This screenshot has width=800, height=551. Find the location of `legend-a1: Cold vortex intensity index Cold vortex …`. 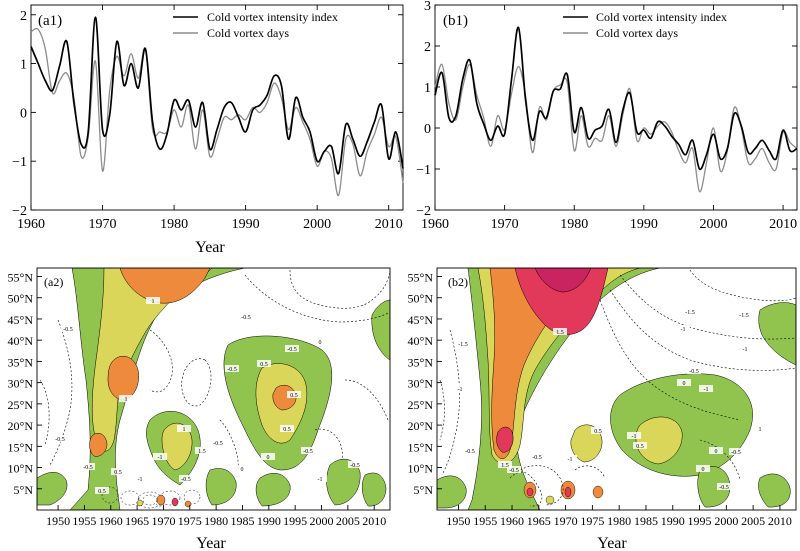

legend-a1: Cold vortex intensity index Cold vortex … is located at coordinates (255, 25).